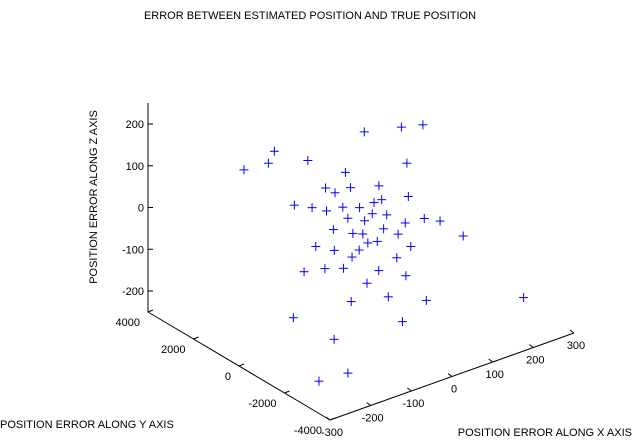 The image size is (632, 441). I want to click on y-axis-label: POSITION ERROR ALONG Y AXIS, so click(87, 425).